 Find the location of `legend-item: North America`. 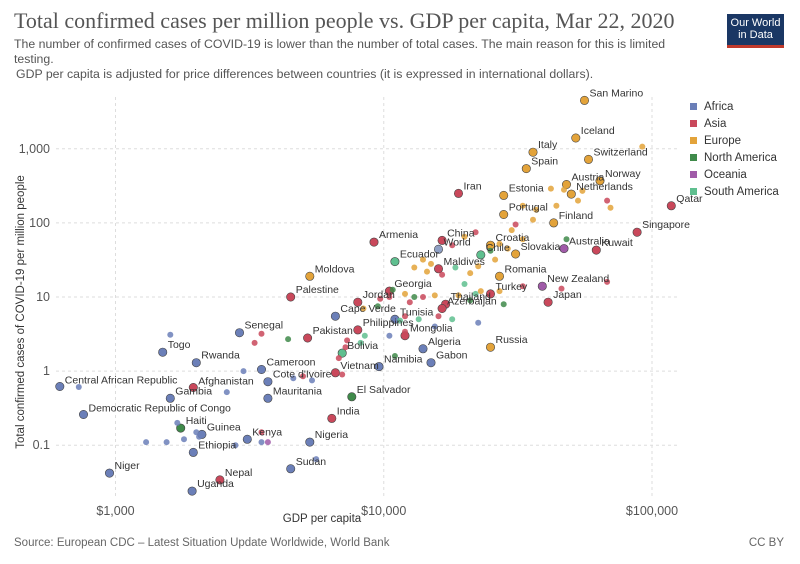

legend-item: North America is located at coordinates (734, 157).